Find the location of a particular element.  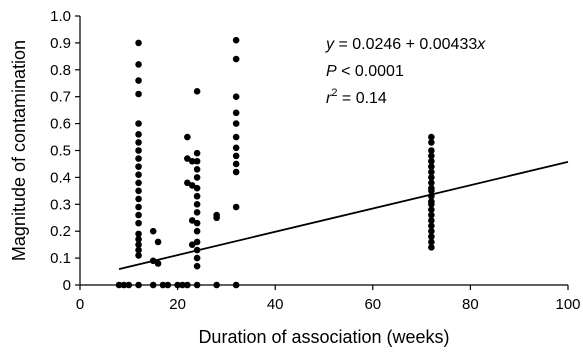

x-tick-label: 60 is located at coordinates (372, 304).